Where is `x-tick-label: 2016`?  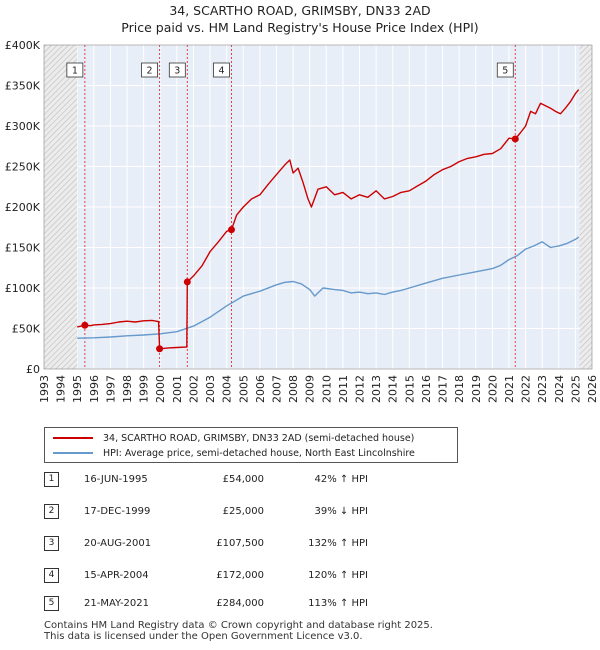
x-tick-label: 2016 is located at coordinates (426, 389).